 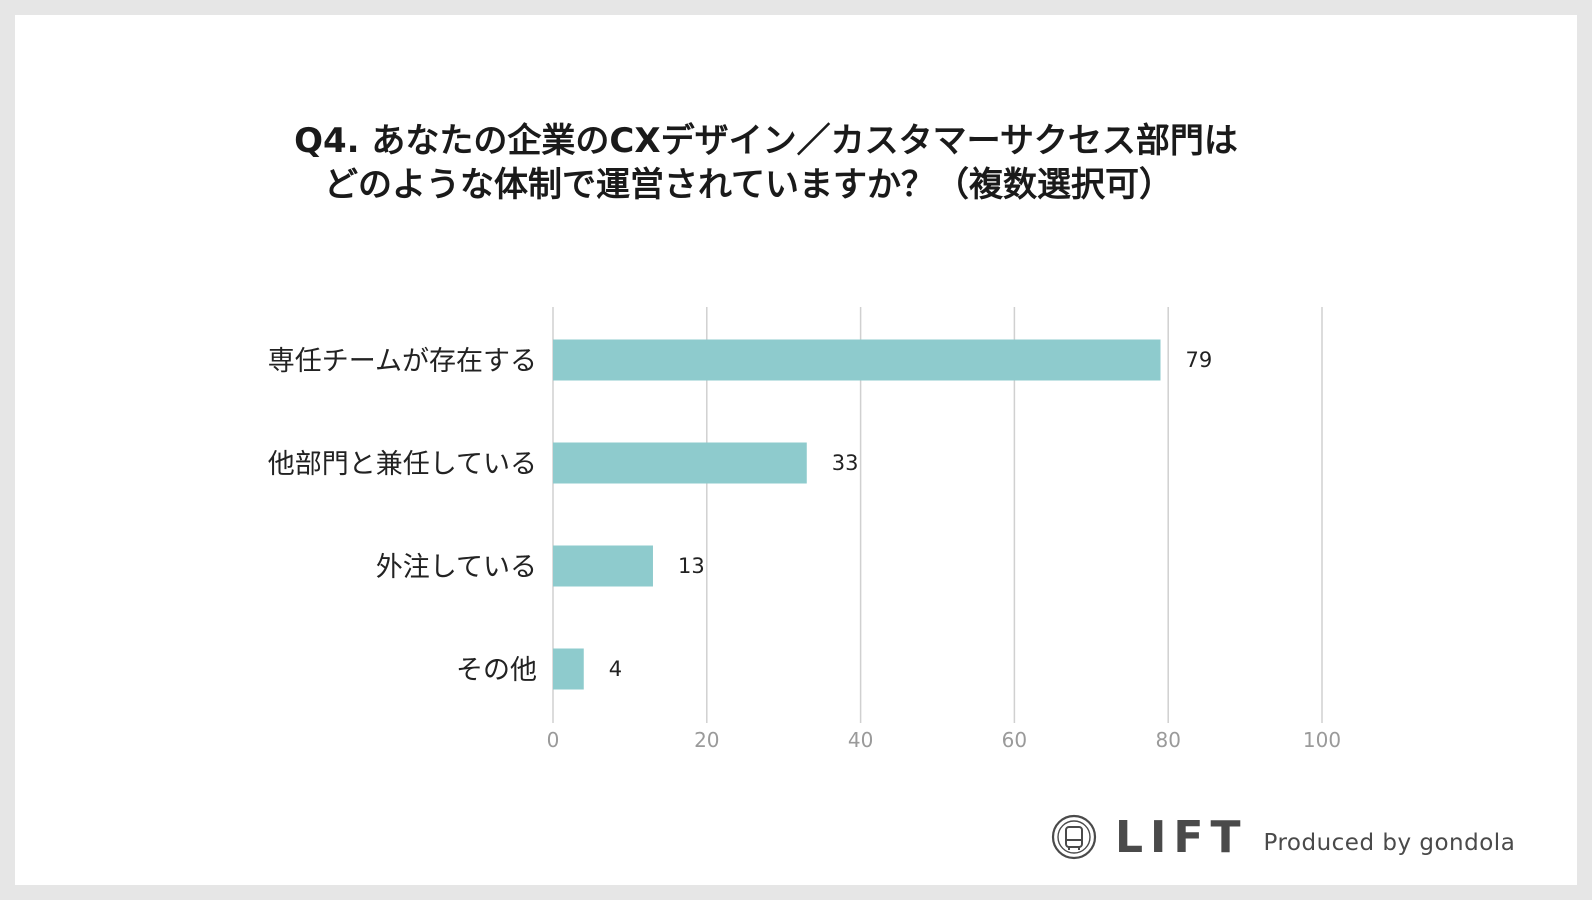 I want to click on value-label-2: 33, so click(x=845, y=463).